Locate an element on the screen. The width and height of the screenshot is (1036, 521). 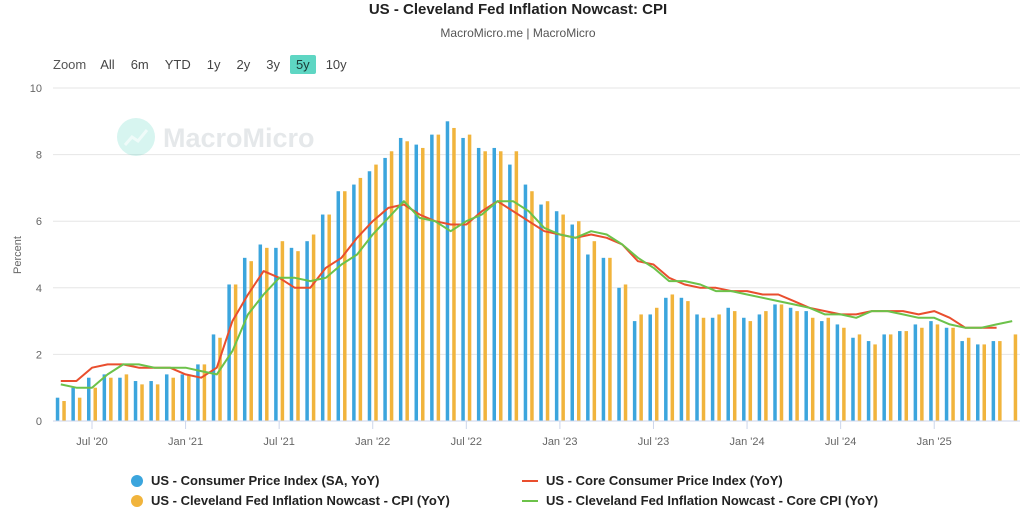
y-tick-label: 0 is located at coordinates (39, 422).